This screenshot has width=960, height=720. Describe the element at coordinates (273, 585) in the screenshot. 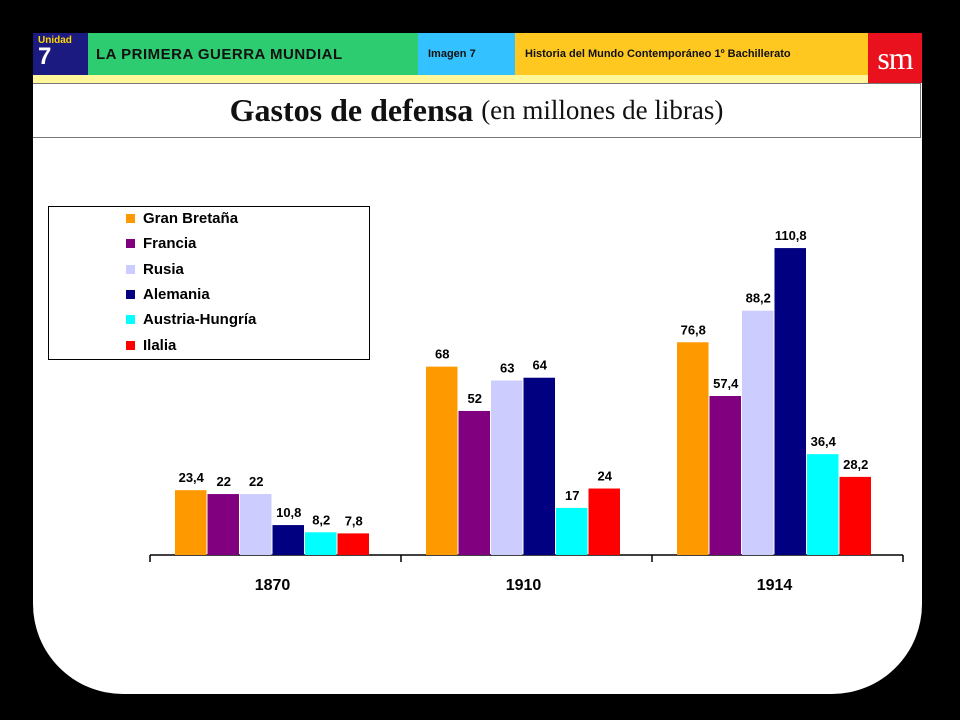

I see `category-label: 1870` at that location.